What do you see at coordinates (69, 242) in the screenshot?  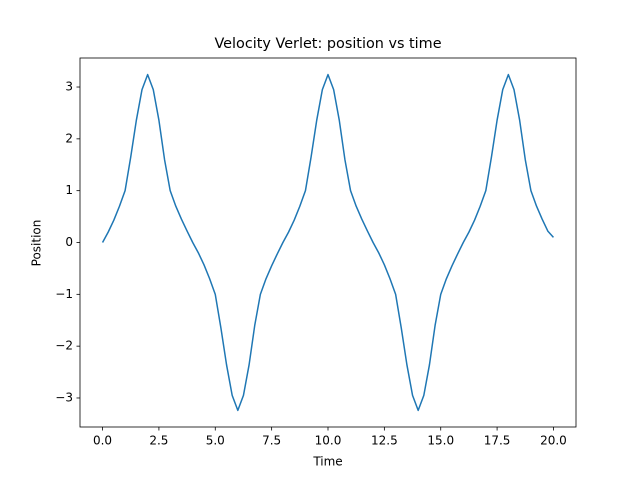 I see `y-tick-label: 0` at bounding box center [69, 242].